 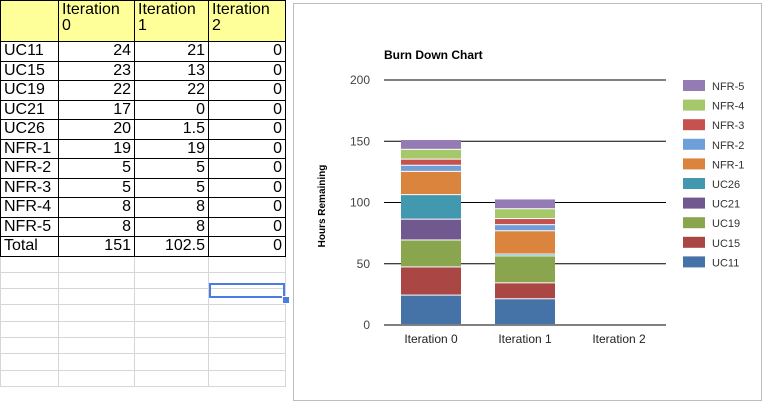 What do you see at coordinates (29, 168) in the screenshot?
I see `row-label-cell: NFR-2` at bounding box center [29, 168].